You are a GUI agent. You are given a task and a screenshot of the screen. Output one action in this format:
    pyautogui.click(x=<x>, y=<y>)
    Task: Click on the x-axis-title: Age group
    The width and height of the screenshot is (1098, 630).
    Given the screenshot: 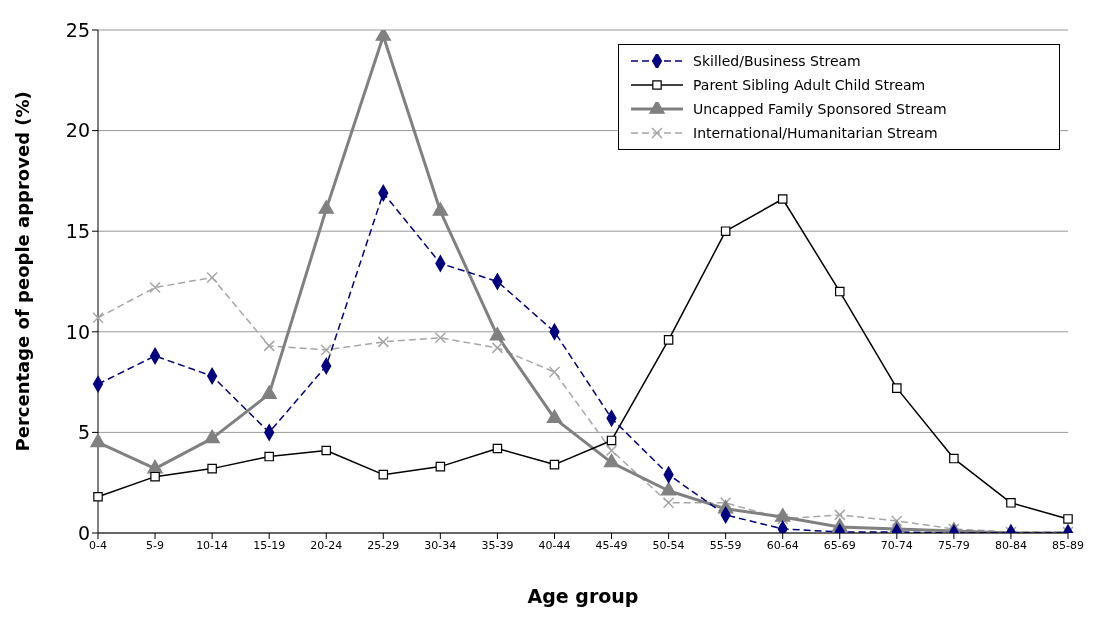 What is the action you would take?
    pyautogui.click(x=583, y=596)
    